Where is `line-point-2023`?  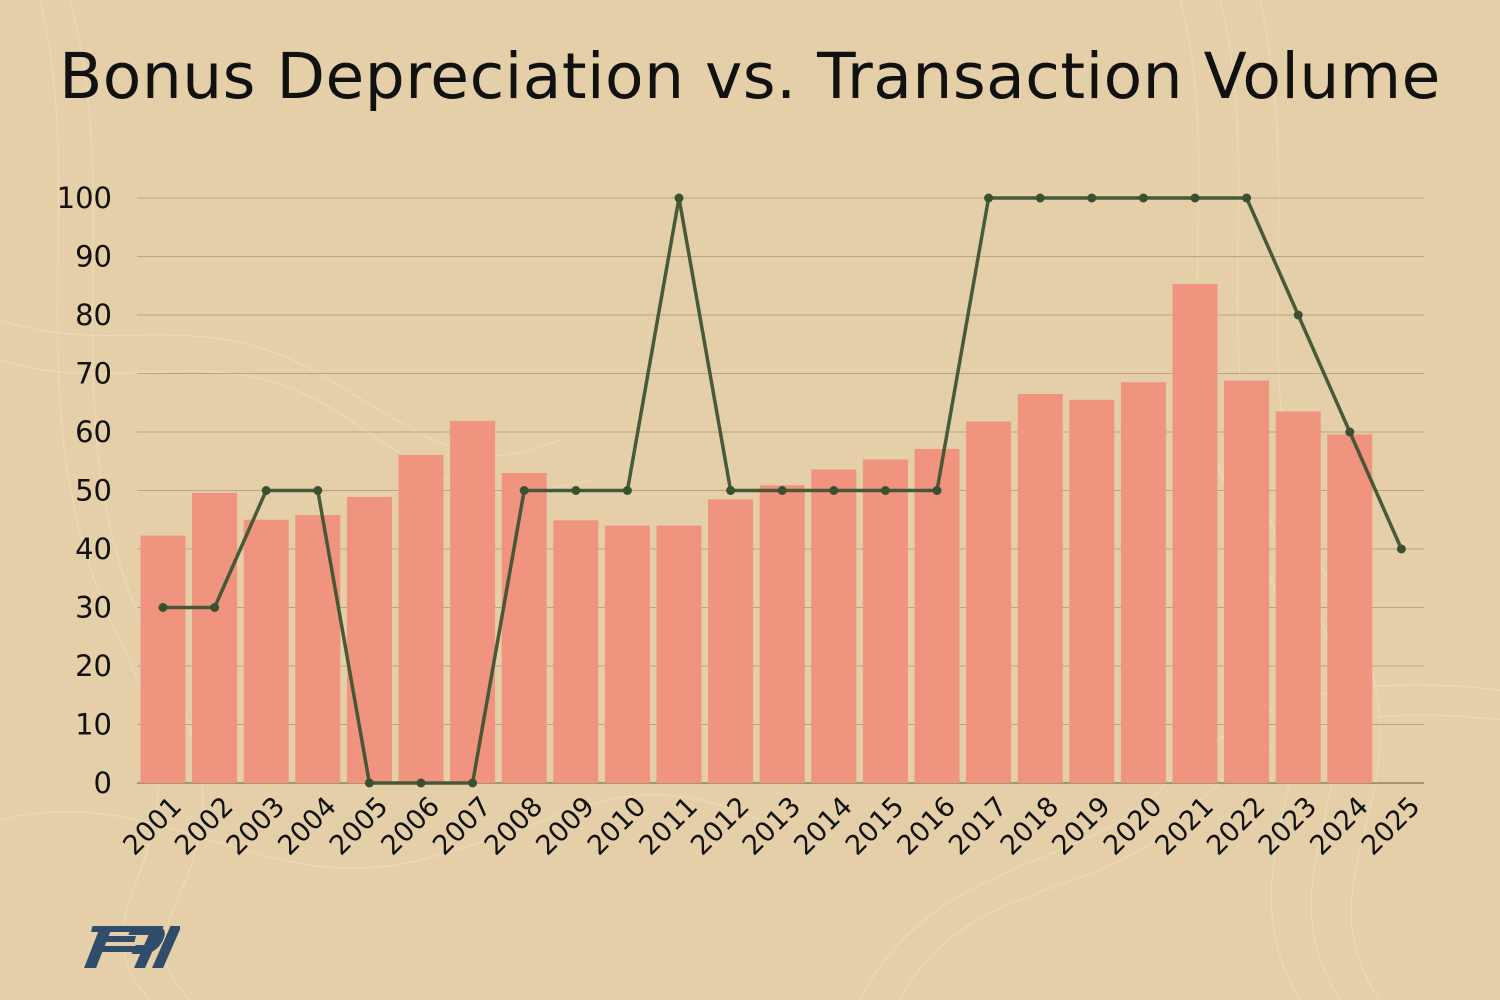
line-point-2023 is located at coordinates (1298, 315).